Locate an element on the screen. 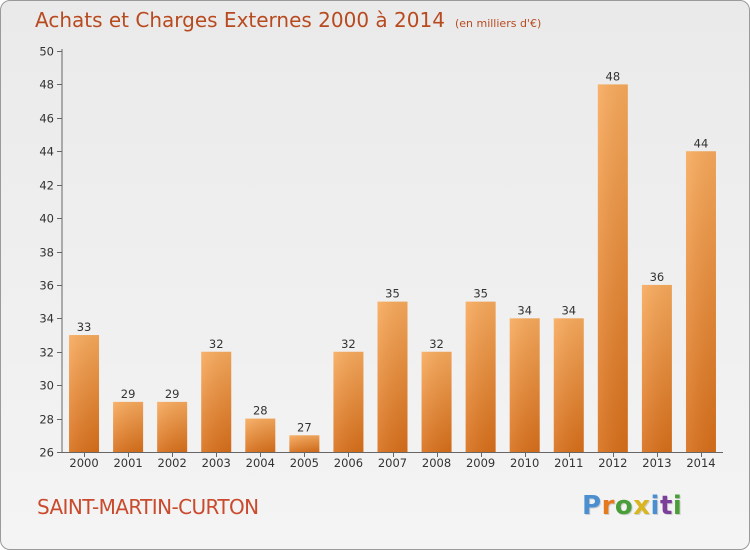 The width and height of the screenshot is (750, 550). bar-shade-2013 is located at coordinates (656, 368).